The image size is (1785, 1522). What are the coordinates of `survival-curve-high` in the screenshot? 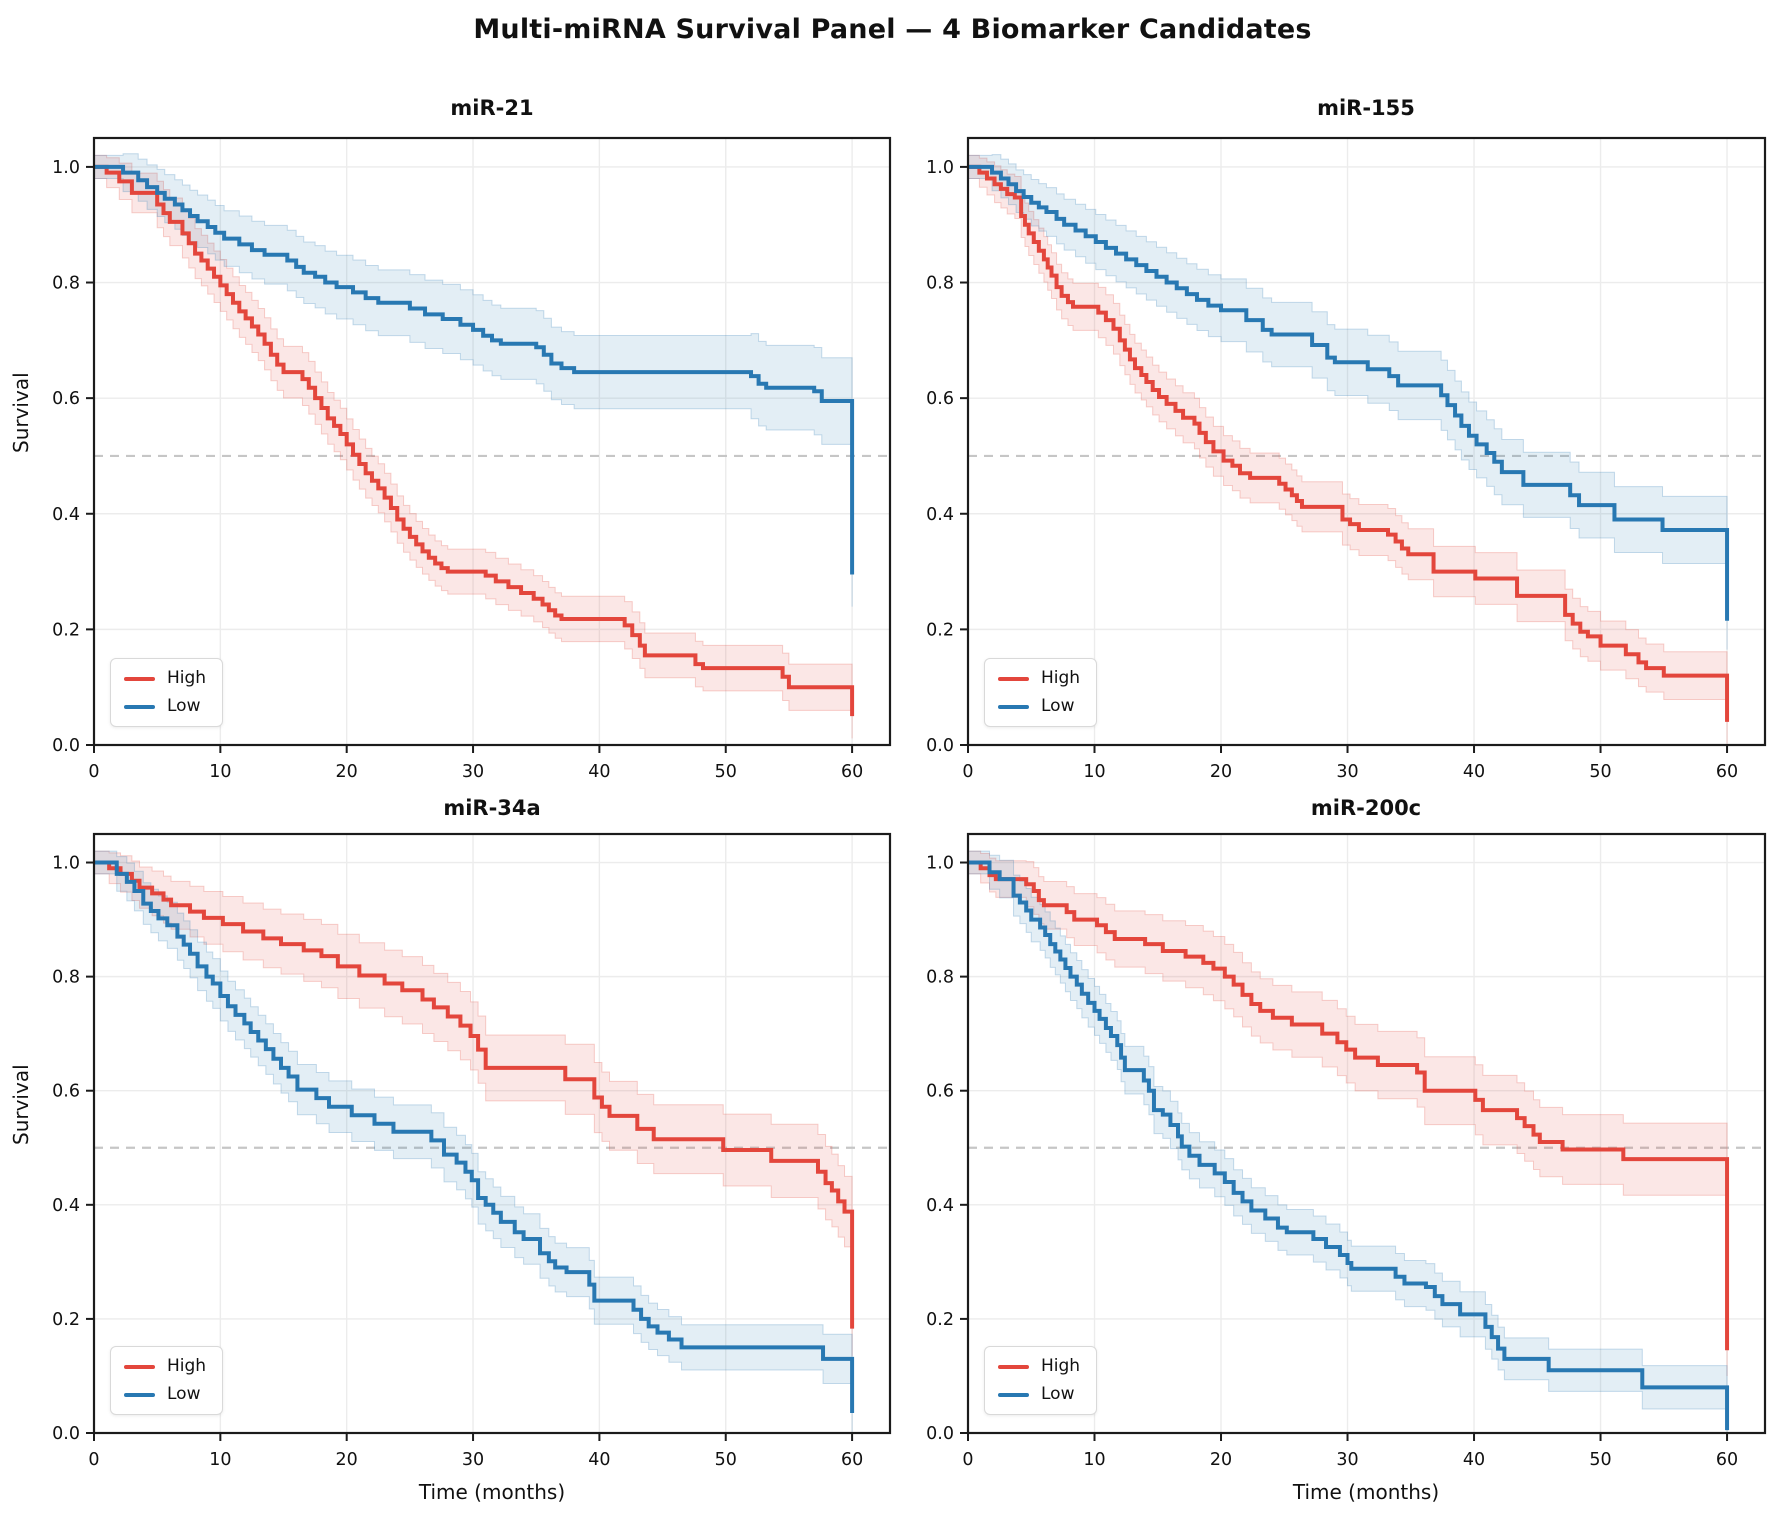 It's located at (474, 1094).